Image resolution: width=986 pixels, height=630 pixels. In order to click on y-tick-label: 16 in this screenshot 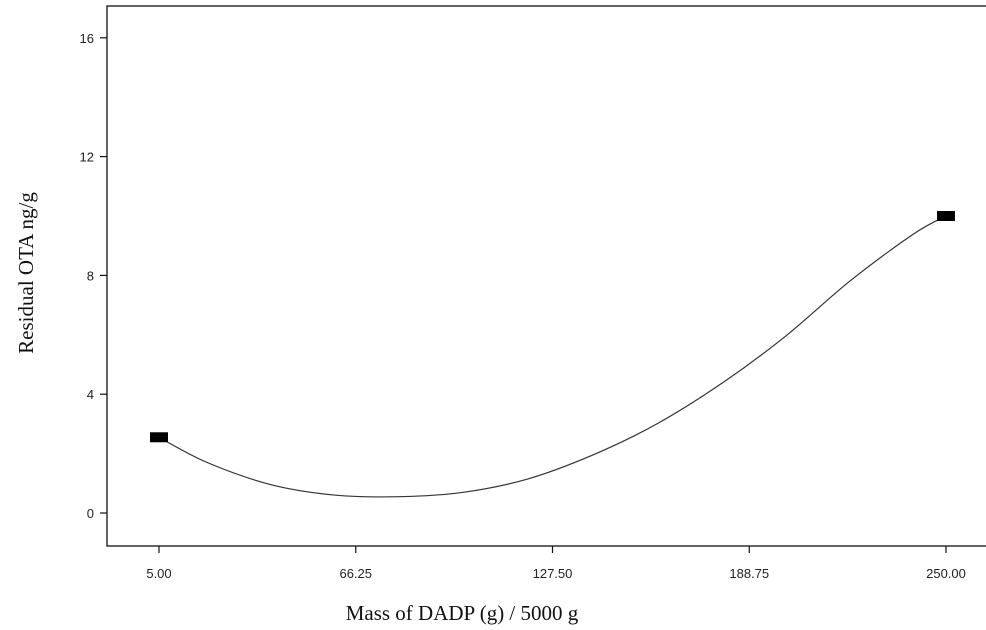, I will do `click(87, 38)`.